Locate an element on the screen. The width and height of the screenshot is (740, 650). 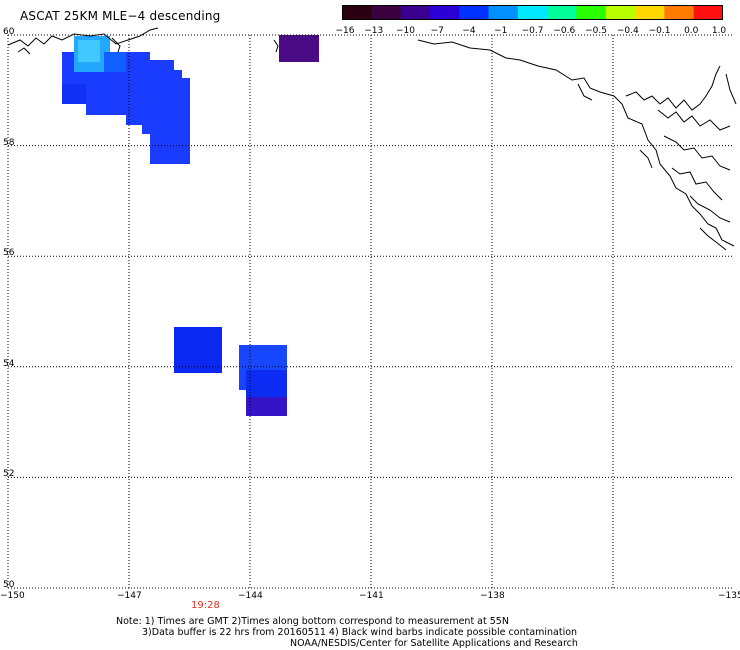
latitude-tick-label: 56 is located at coordinates (9, 253).